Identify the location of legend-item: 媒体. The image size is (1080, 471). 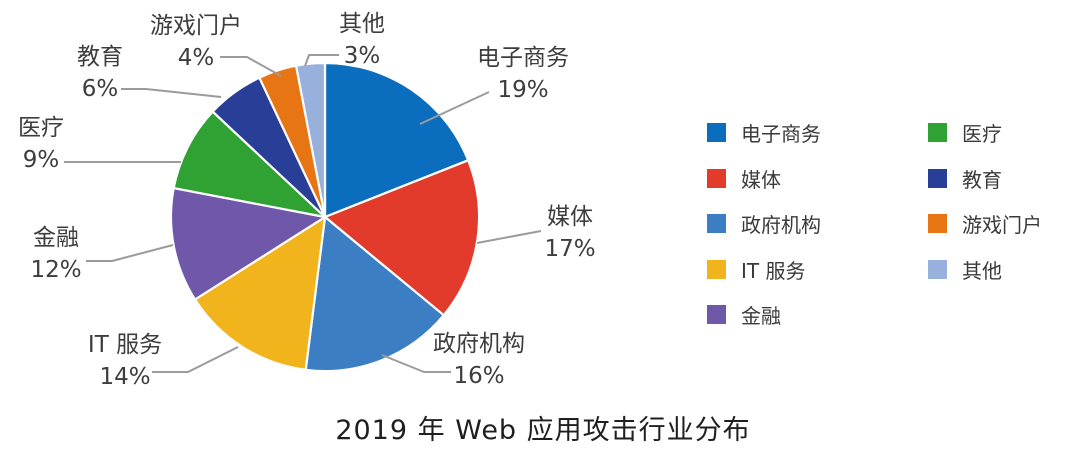
(744, 179).